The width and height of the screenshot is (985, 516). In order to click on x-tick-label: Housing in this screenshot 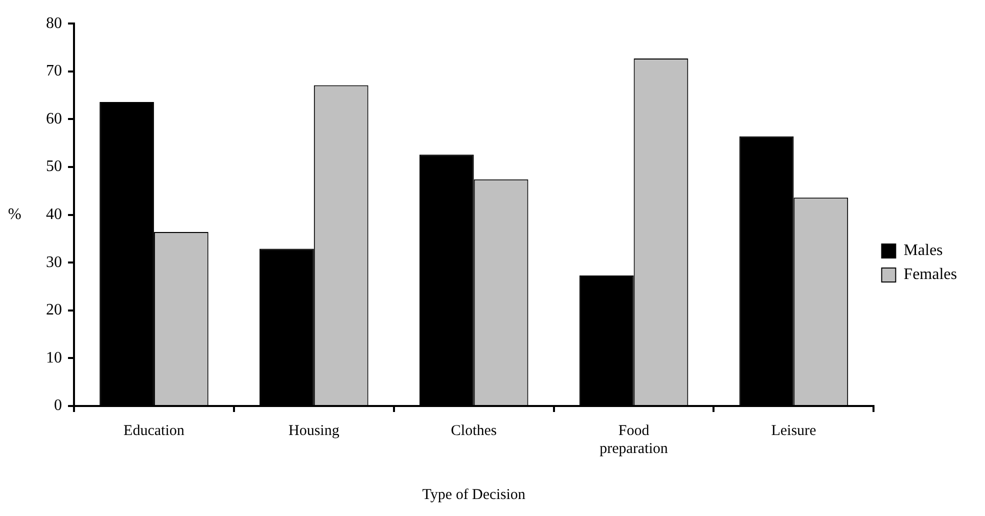, I will do `click(314, 430)`.